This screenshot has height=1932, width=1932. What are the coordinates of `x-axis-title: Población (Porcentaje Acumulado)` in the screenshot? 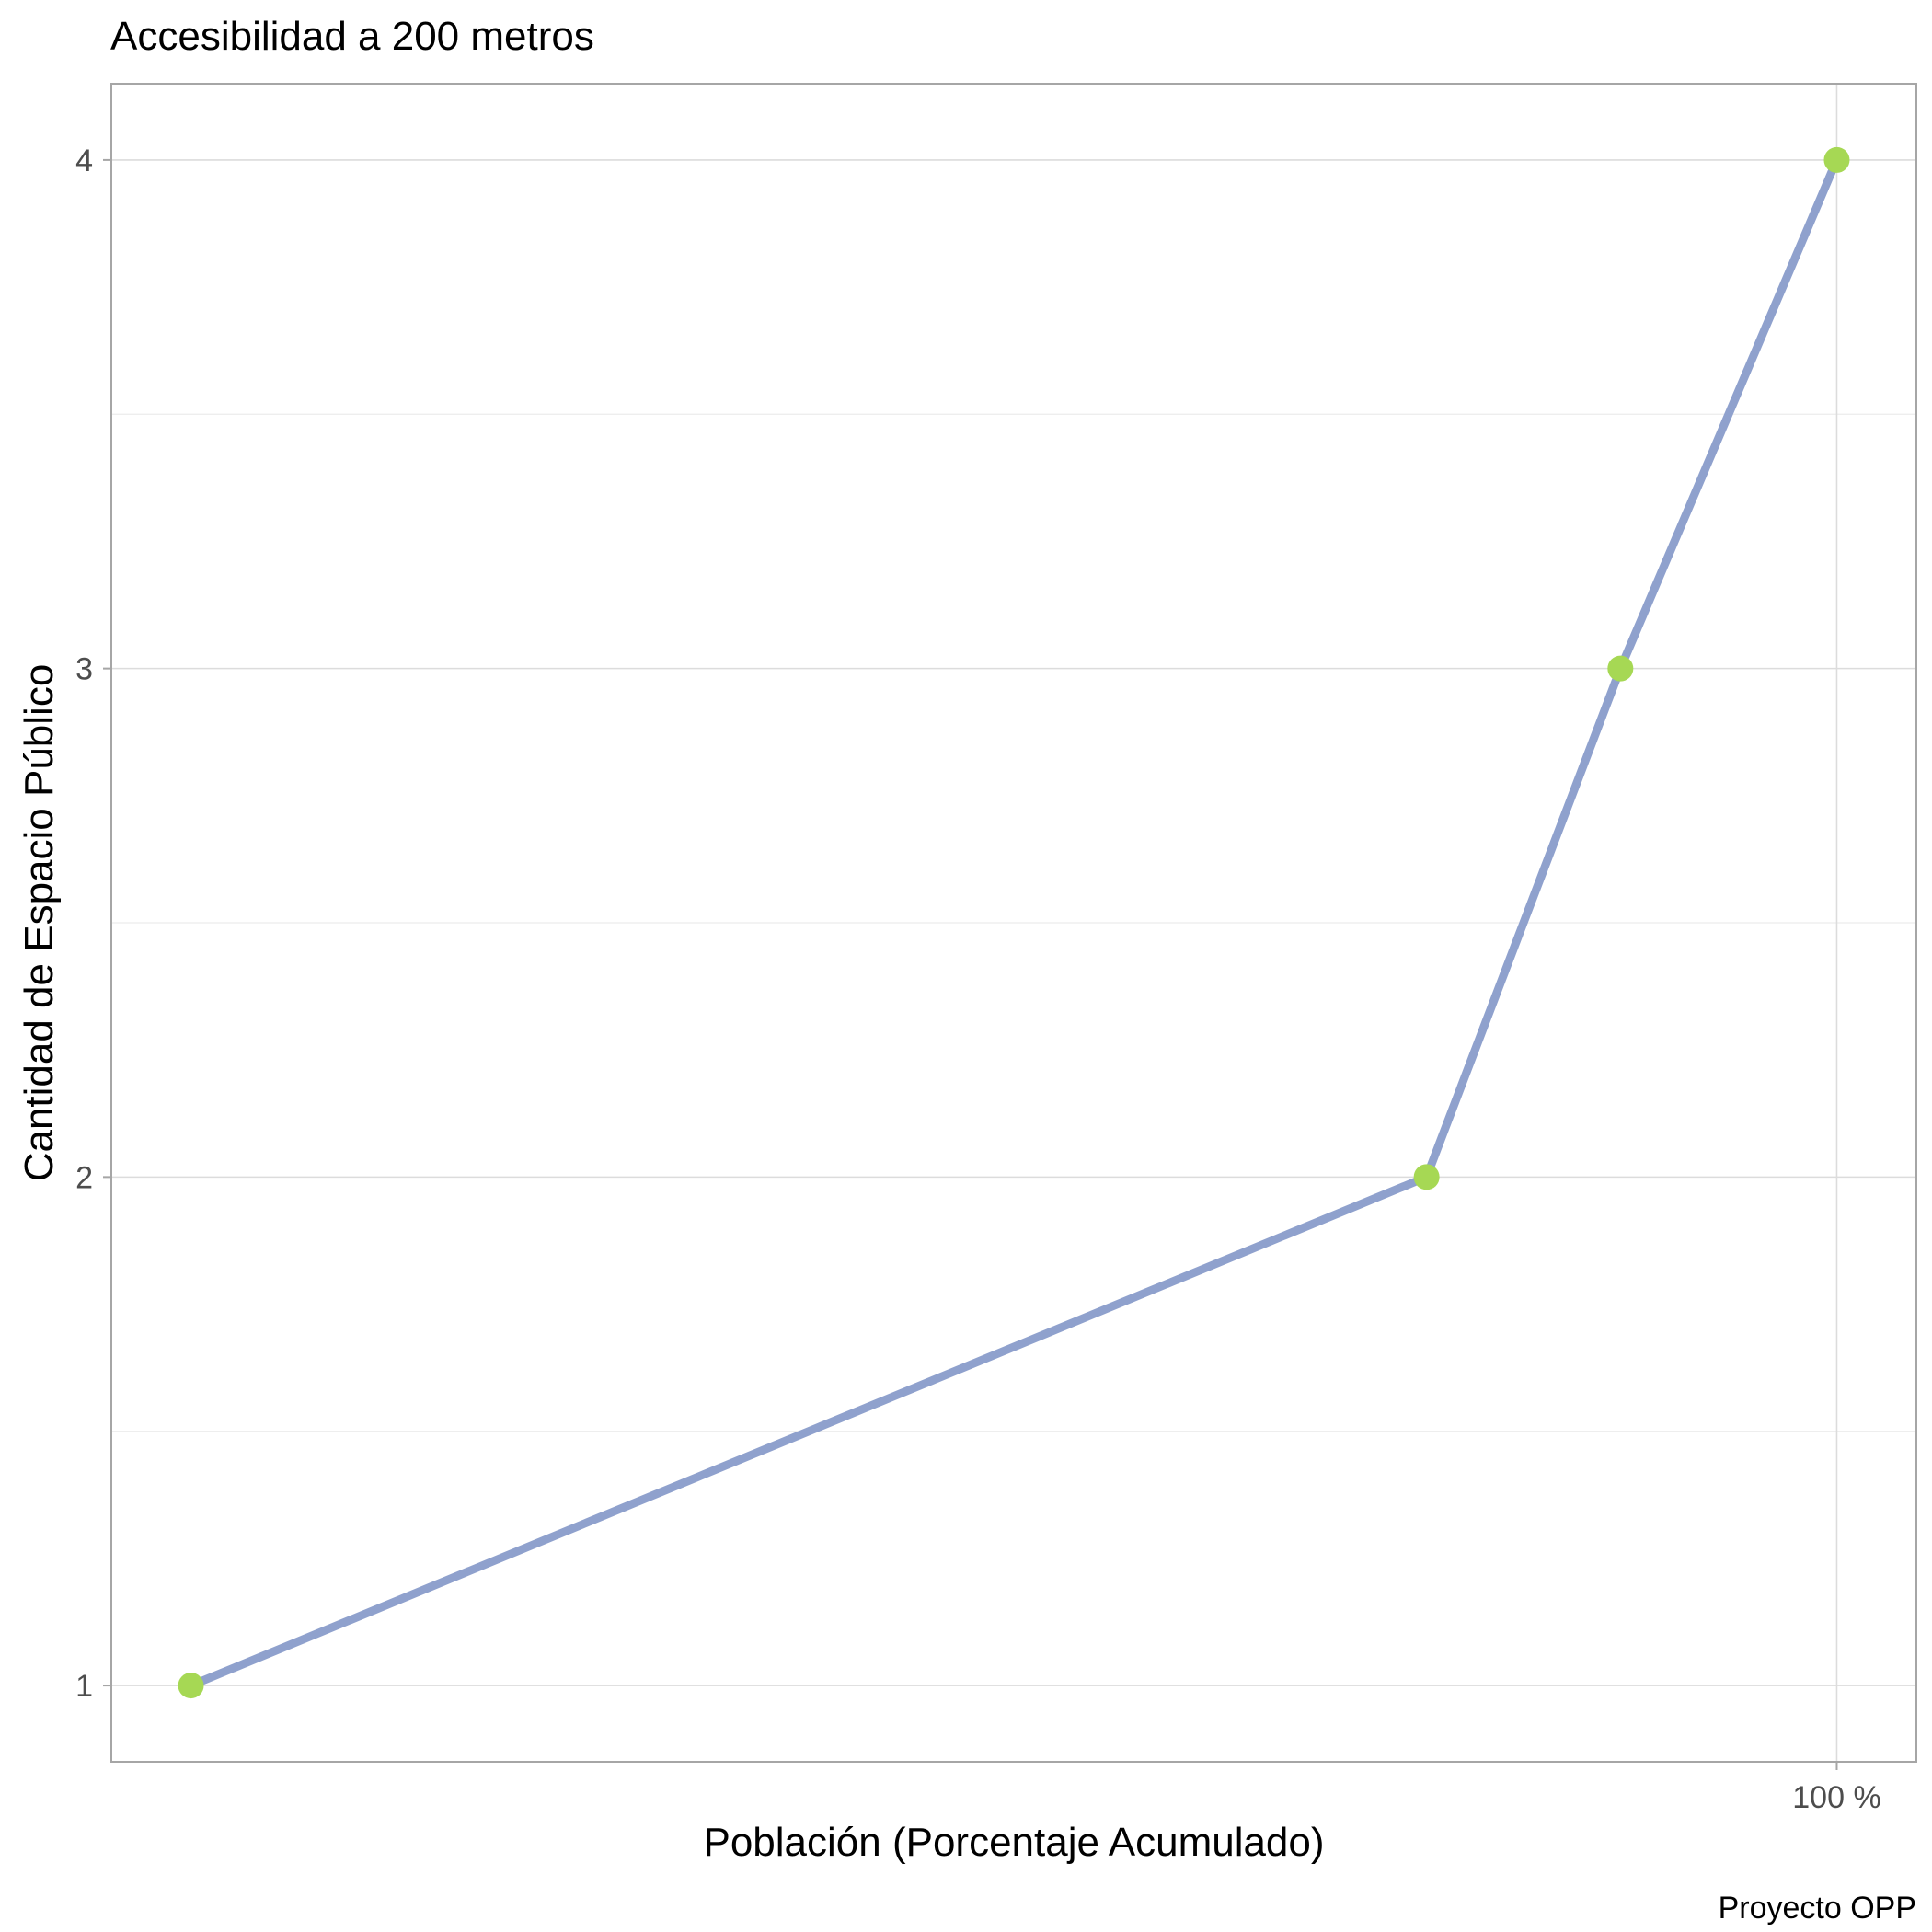 It's located at (1014, 1842).